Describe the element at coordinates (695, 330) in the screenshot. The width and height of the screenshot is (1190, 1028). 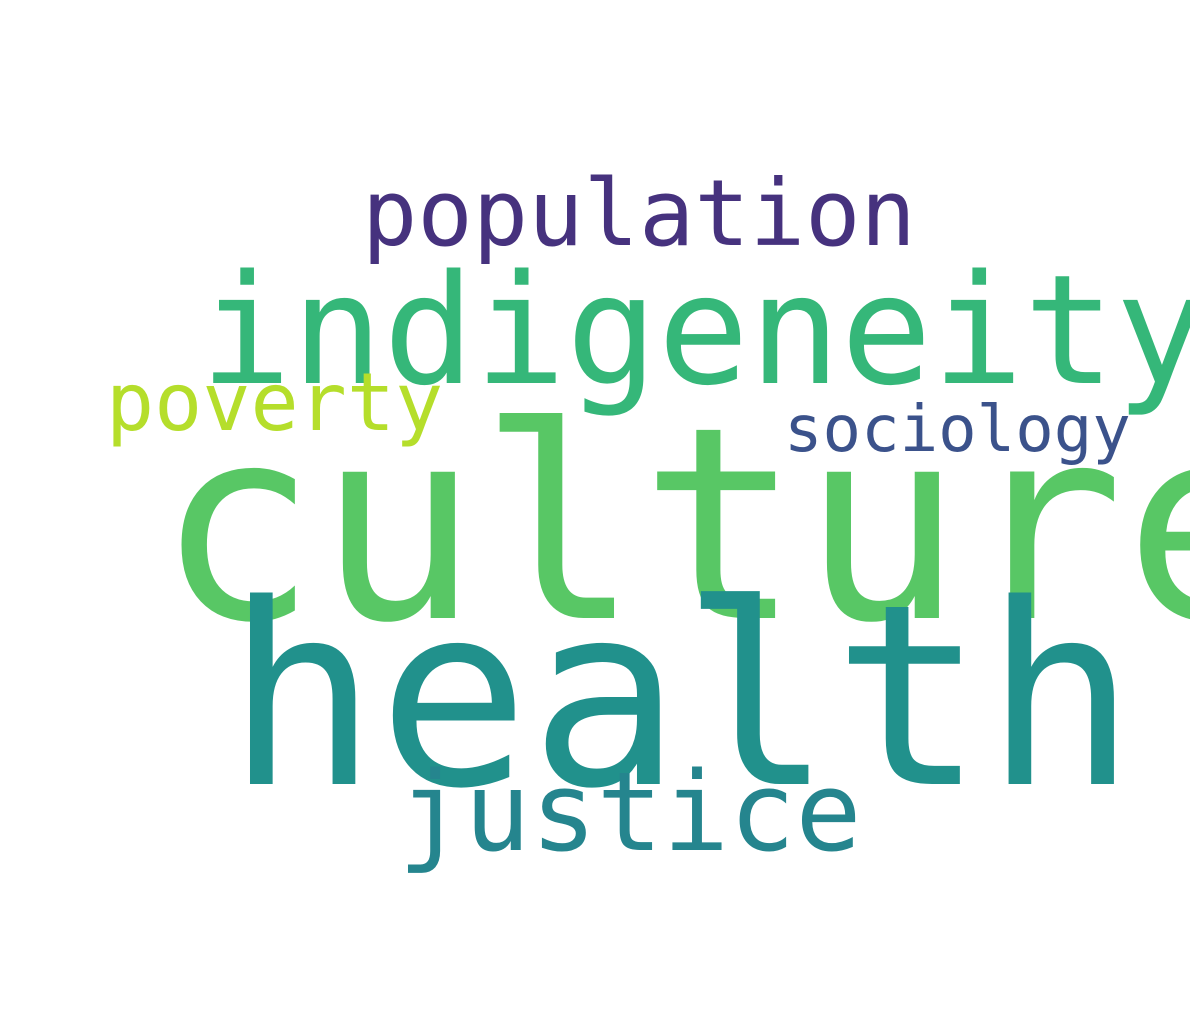
I see `word-indigeneity: indigeneity` at that location.